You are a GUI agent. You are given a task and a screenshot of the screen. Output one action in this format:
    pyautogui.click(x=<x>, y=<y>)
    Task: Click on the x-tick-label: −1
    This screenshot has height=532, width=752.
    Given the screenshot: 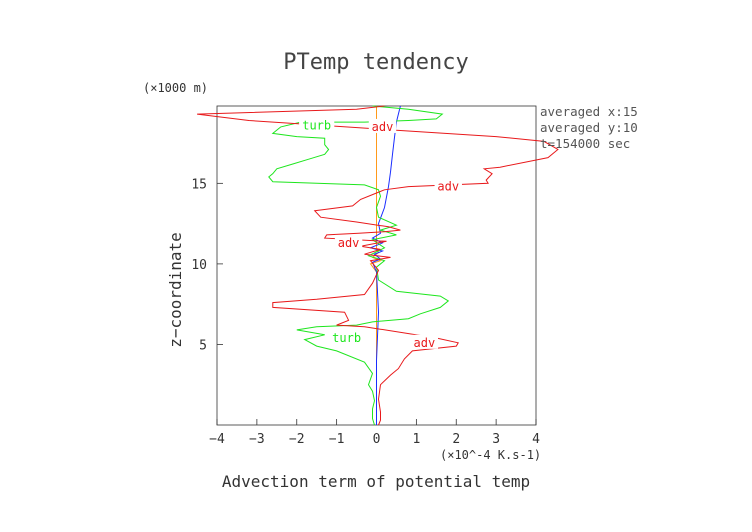 What is the action you would take?
    pyautogui.click(x=337, y=439)
    